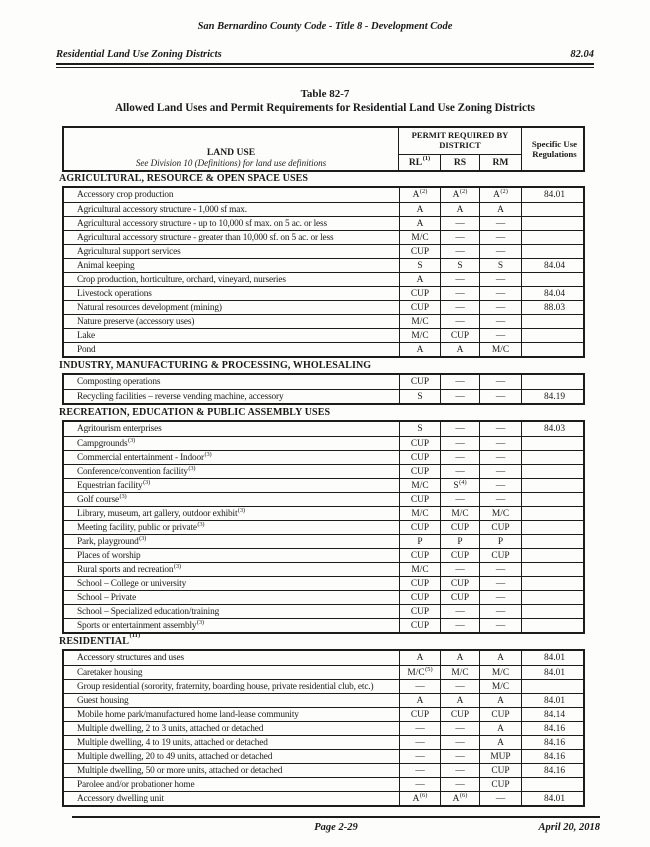  What do you see at coordinates (323, 798) in the screenshot?
I see `table-row: Accessory dwelling unit A (6) A (6) —84.01` at bounding box center [323, 798].